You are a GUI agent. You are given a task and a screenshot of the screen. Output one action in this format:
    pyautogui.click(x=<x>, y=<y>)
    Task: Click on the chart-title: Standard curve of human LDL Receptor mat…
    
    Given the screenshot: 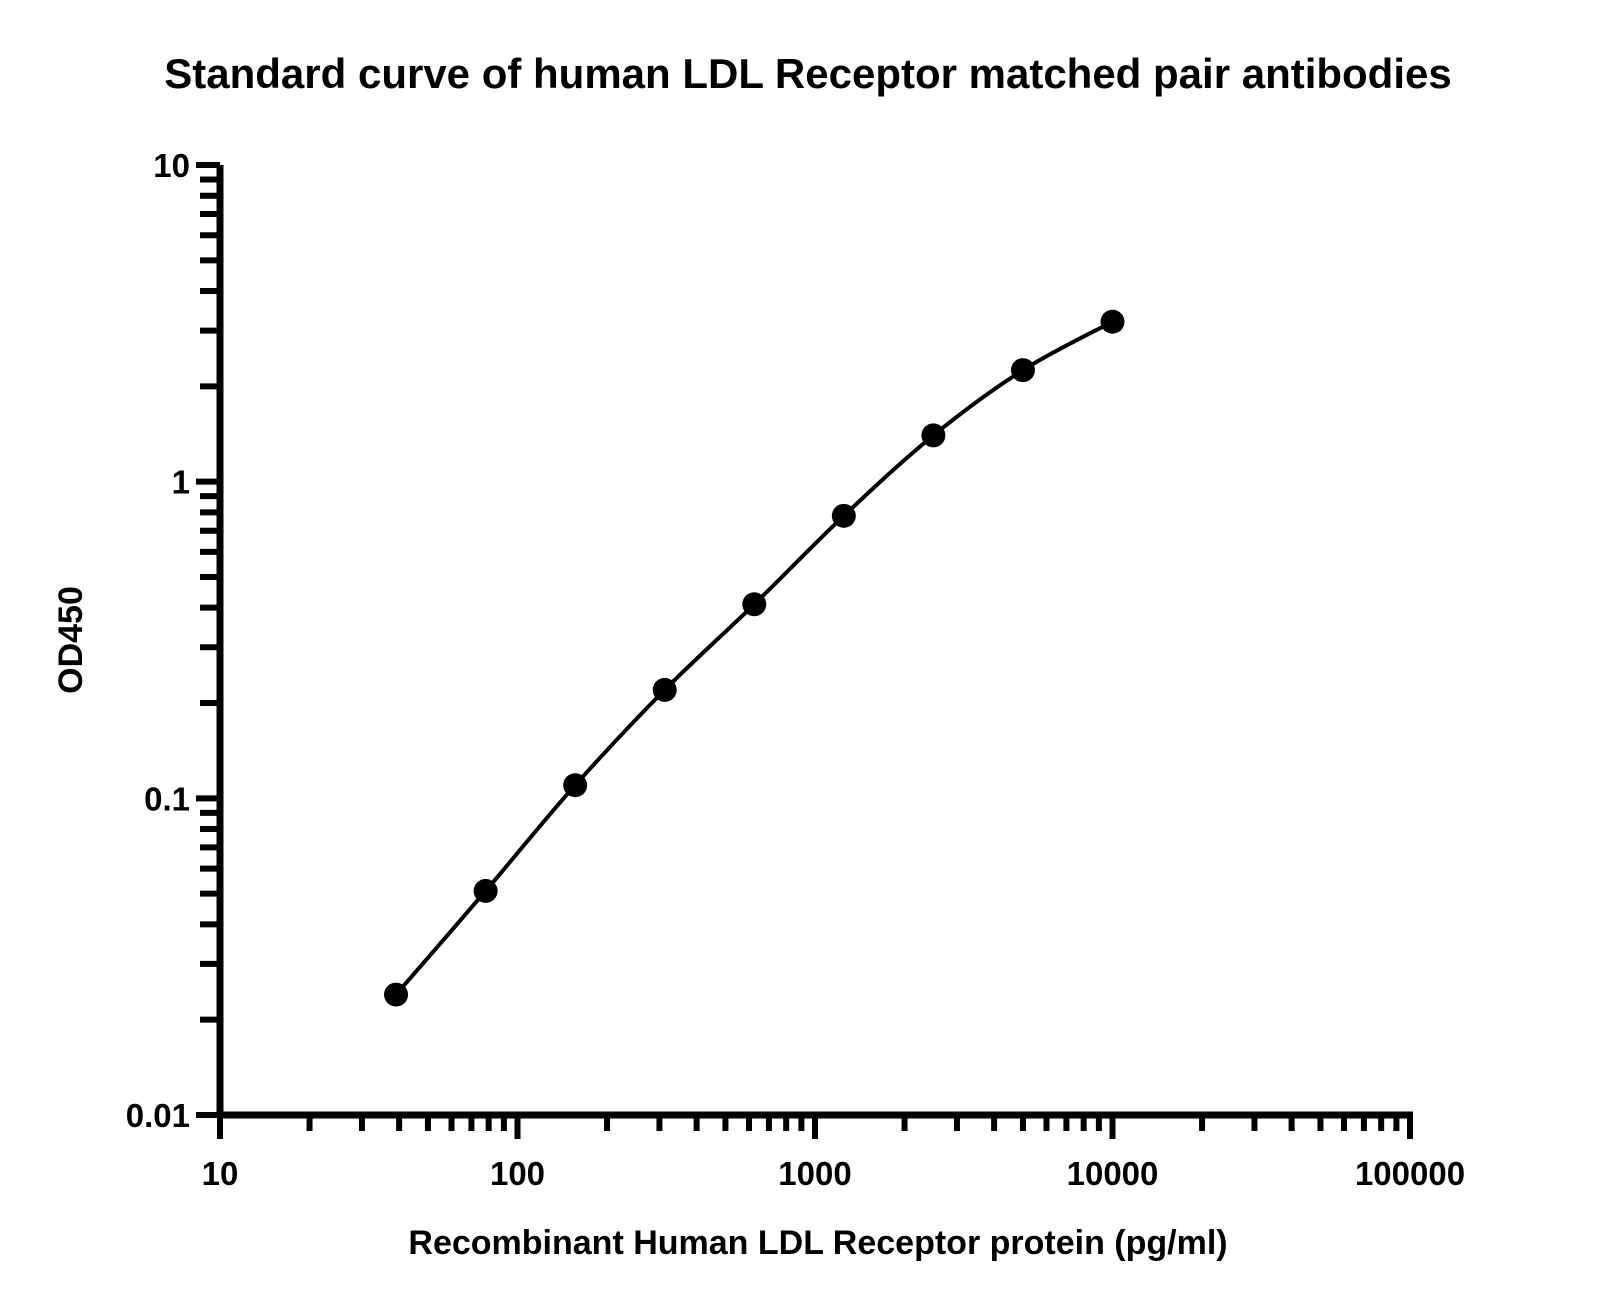 What is the action you would take?
    pyautogui.click(x=807, y=73)
    